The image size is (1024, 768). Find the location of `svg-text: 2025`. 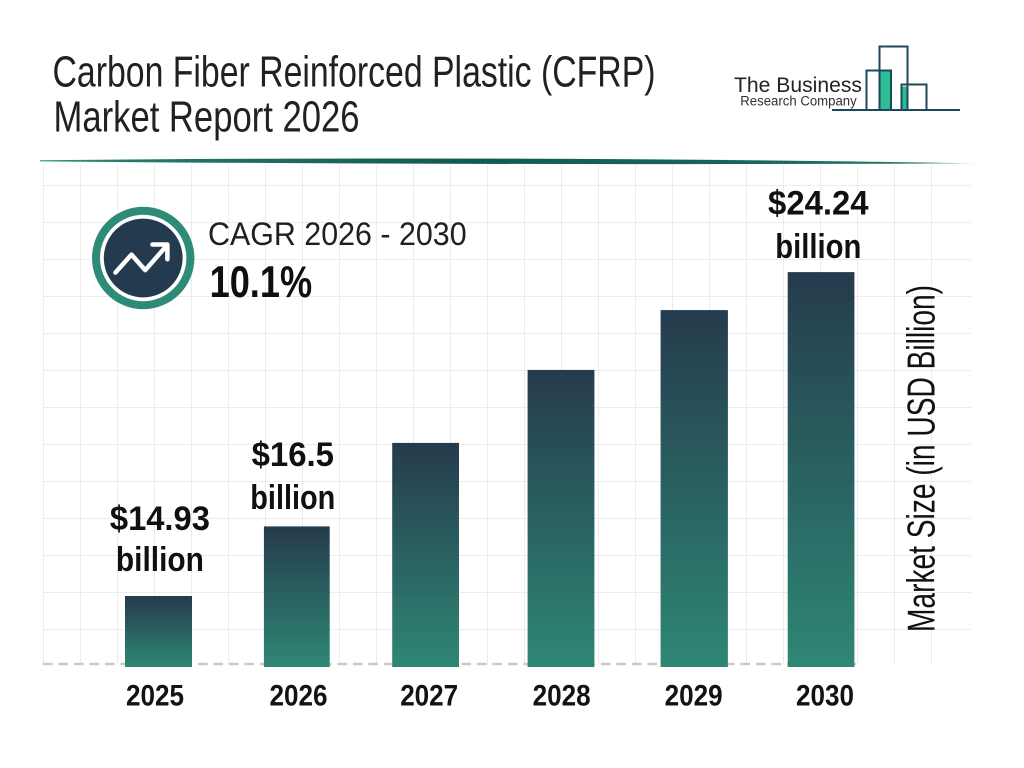

svg-text: 2025 is located at coordinates (155, 696).